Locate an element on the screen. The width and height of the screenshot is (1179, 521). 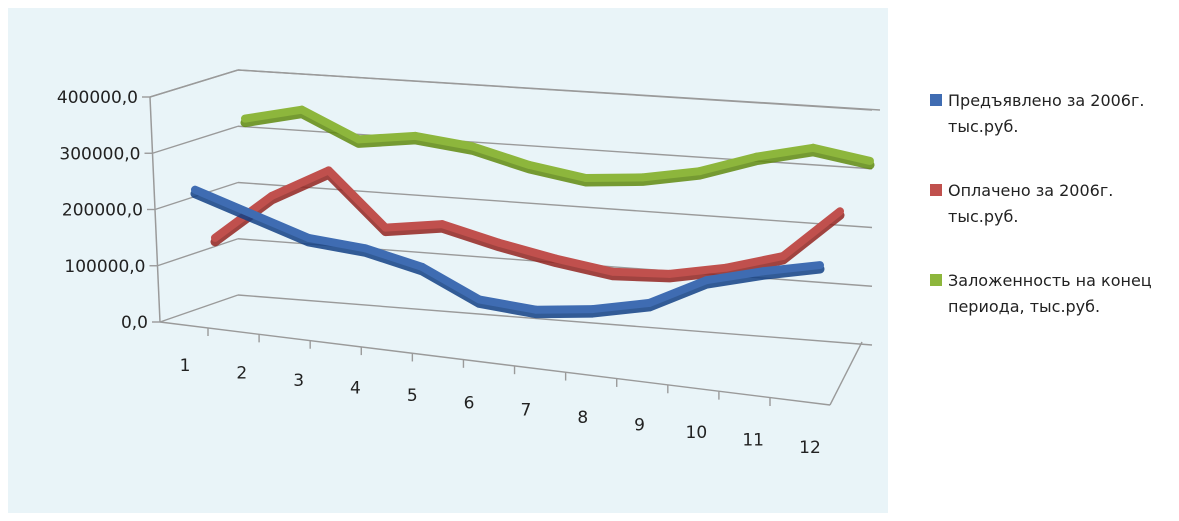
legend-item-debt: Заложенность на конец периода, тыс.руб. is located at coordinates (1050, 294).